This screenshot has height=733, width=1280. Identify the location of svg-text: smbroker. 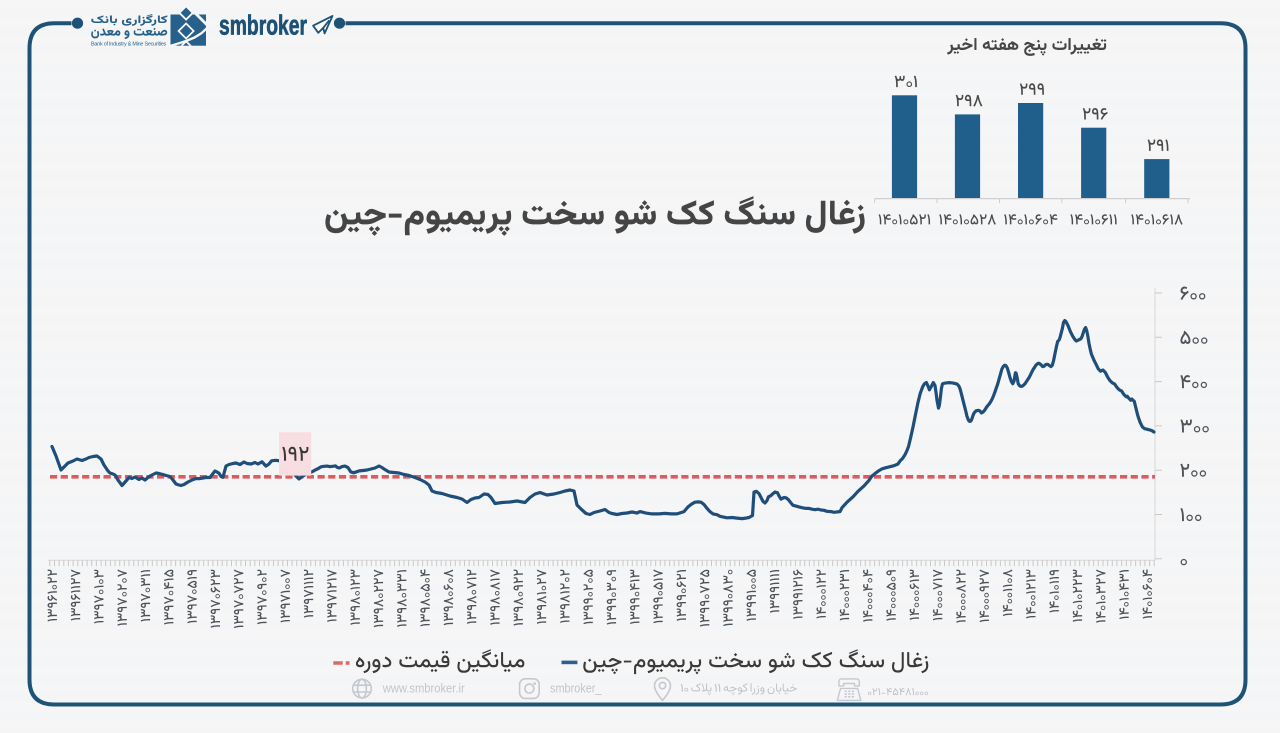
(263, 25).